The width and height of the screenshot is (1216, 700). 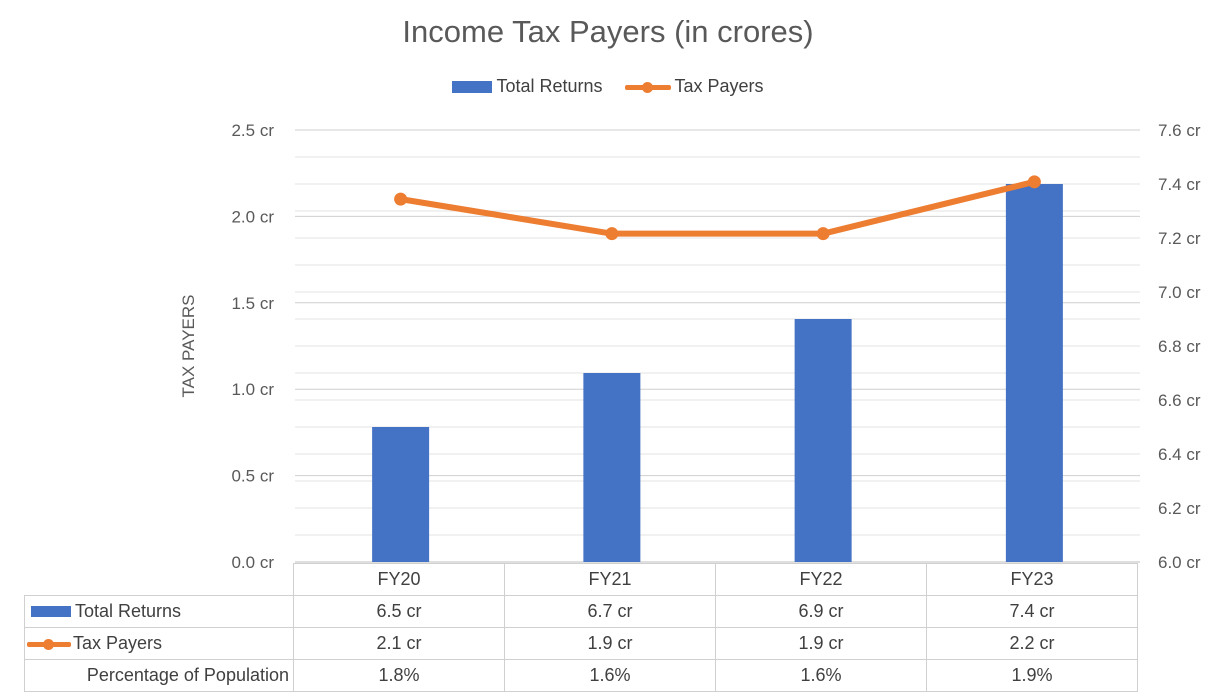 What do you see at coordinates (1179, 130) in the screenshot?
I see `y-right-tick-label: 7.6 cr` at bounding box center [1179, 130].